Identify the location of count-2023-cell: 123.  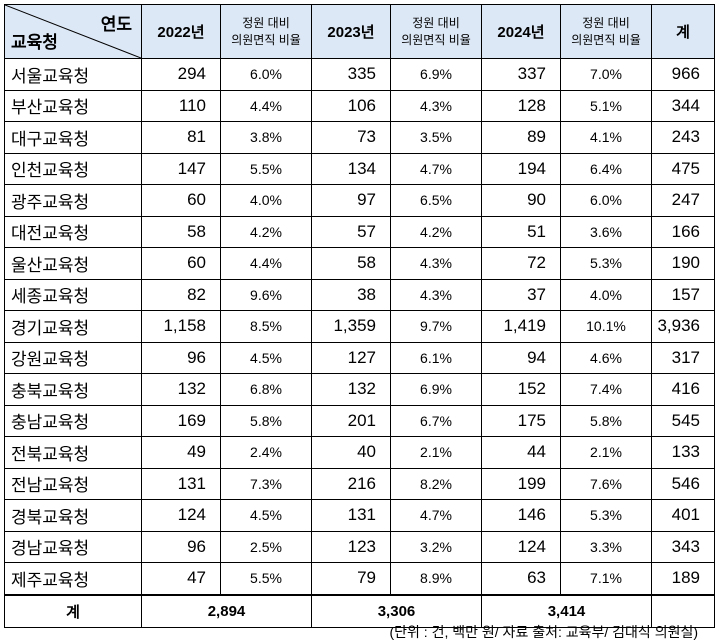
(351, 546).